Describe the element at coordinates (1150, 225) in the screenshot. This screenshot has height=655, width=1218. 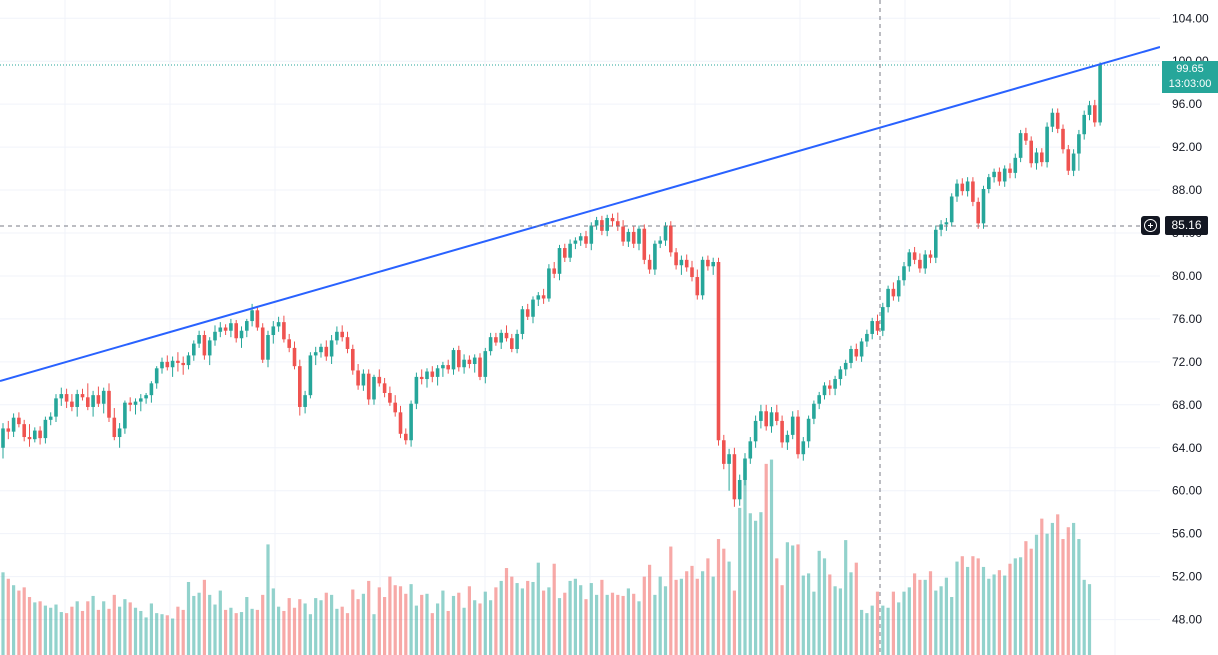
I see `plus-circle-icon` at that location.